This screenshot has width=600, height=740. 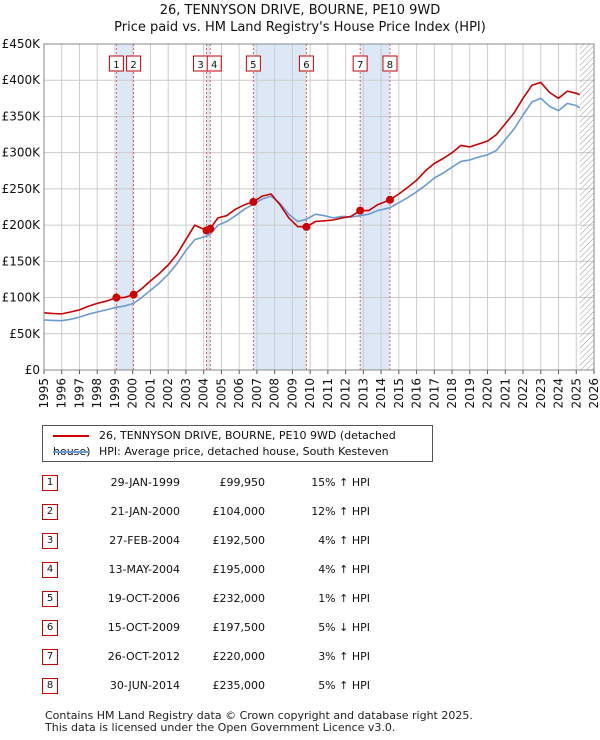 I want to click on sale-label-number: 5, so click(x=253, y=65).